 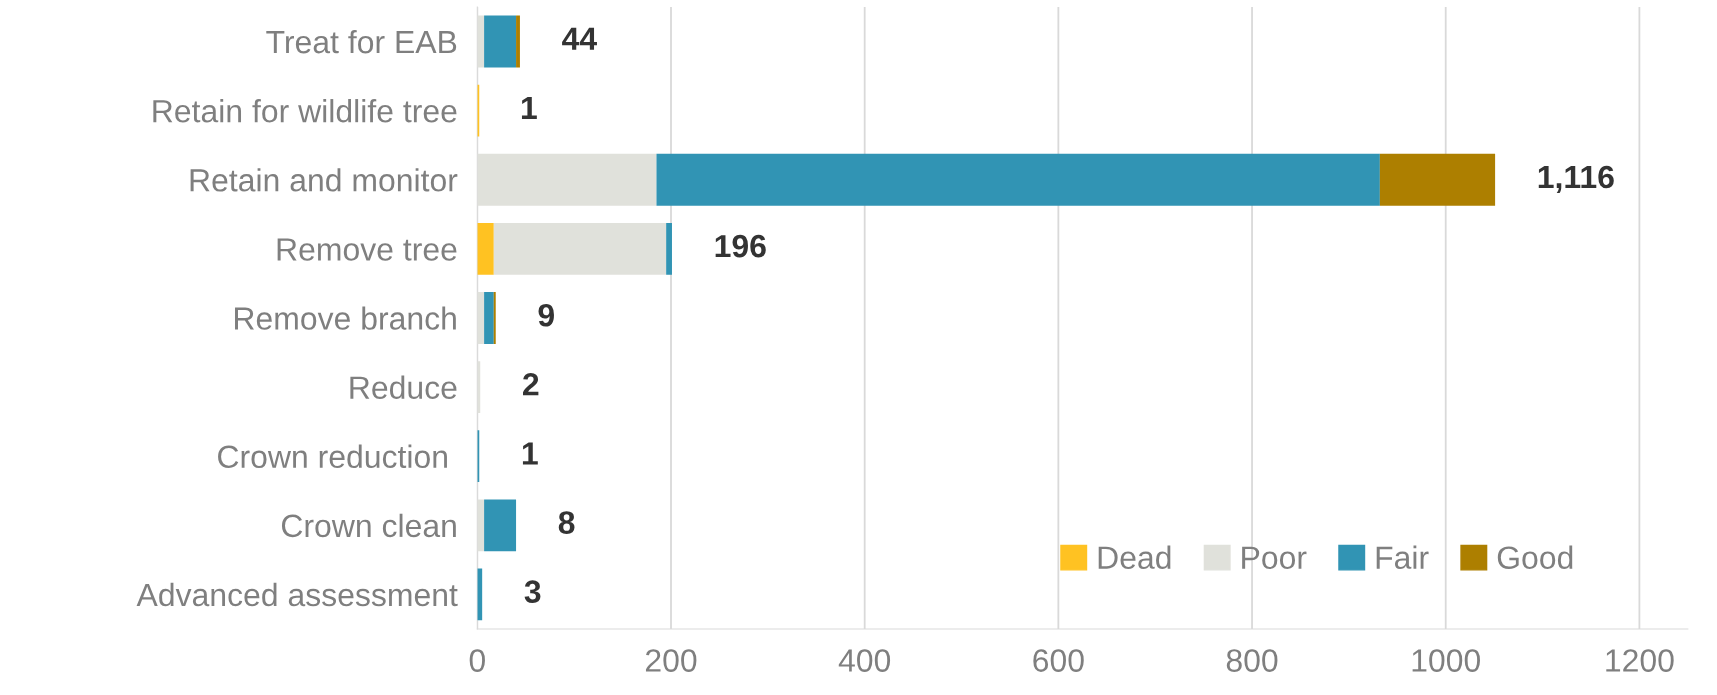 What do you see at coordinates (367, 249) in the screenshot?
I see `y-tick-label: Remove tree` at bounding box center [367, 249].